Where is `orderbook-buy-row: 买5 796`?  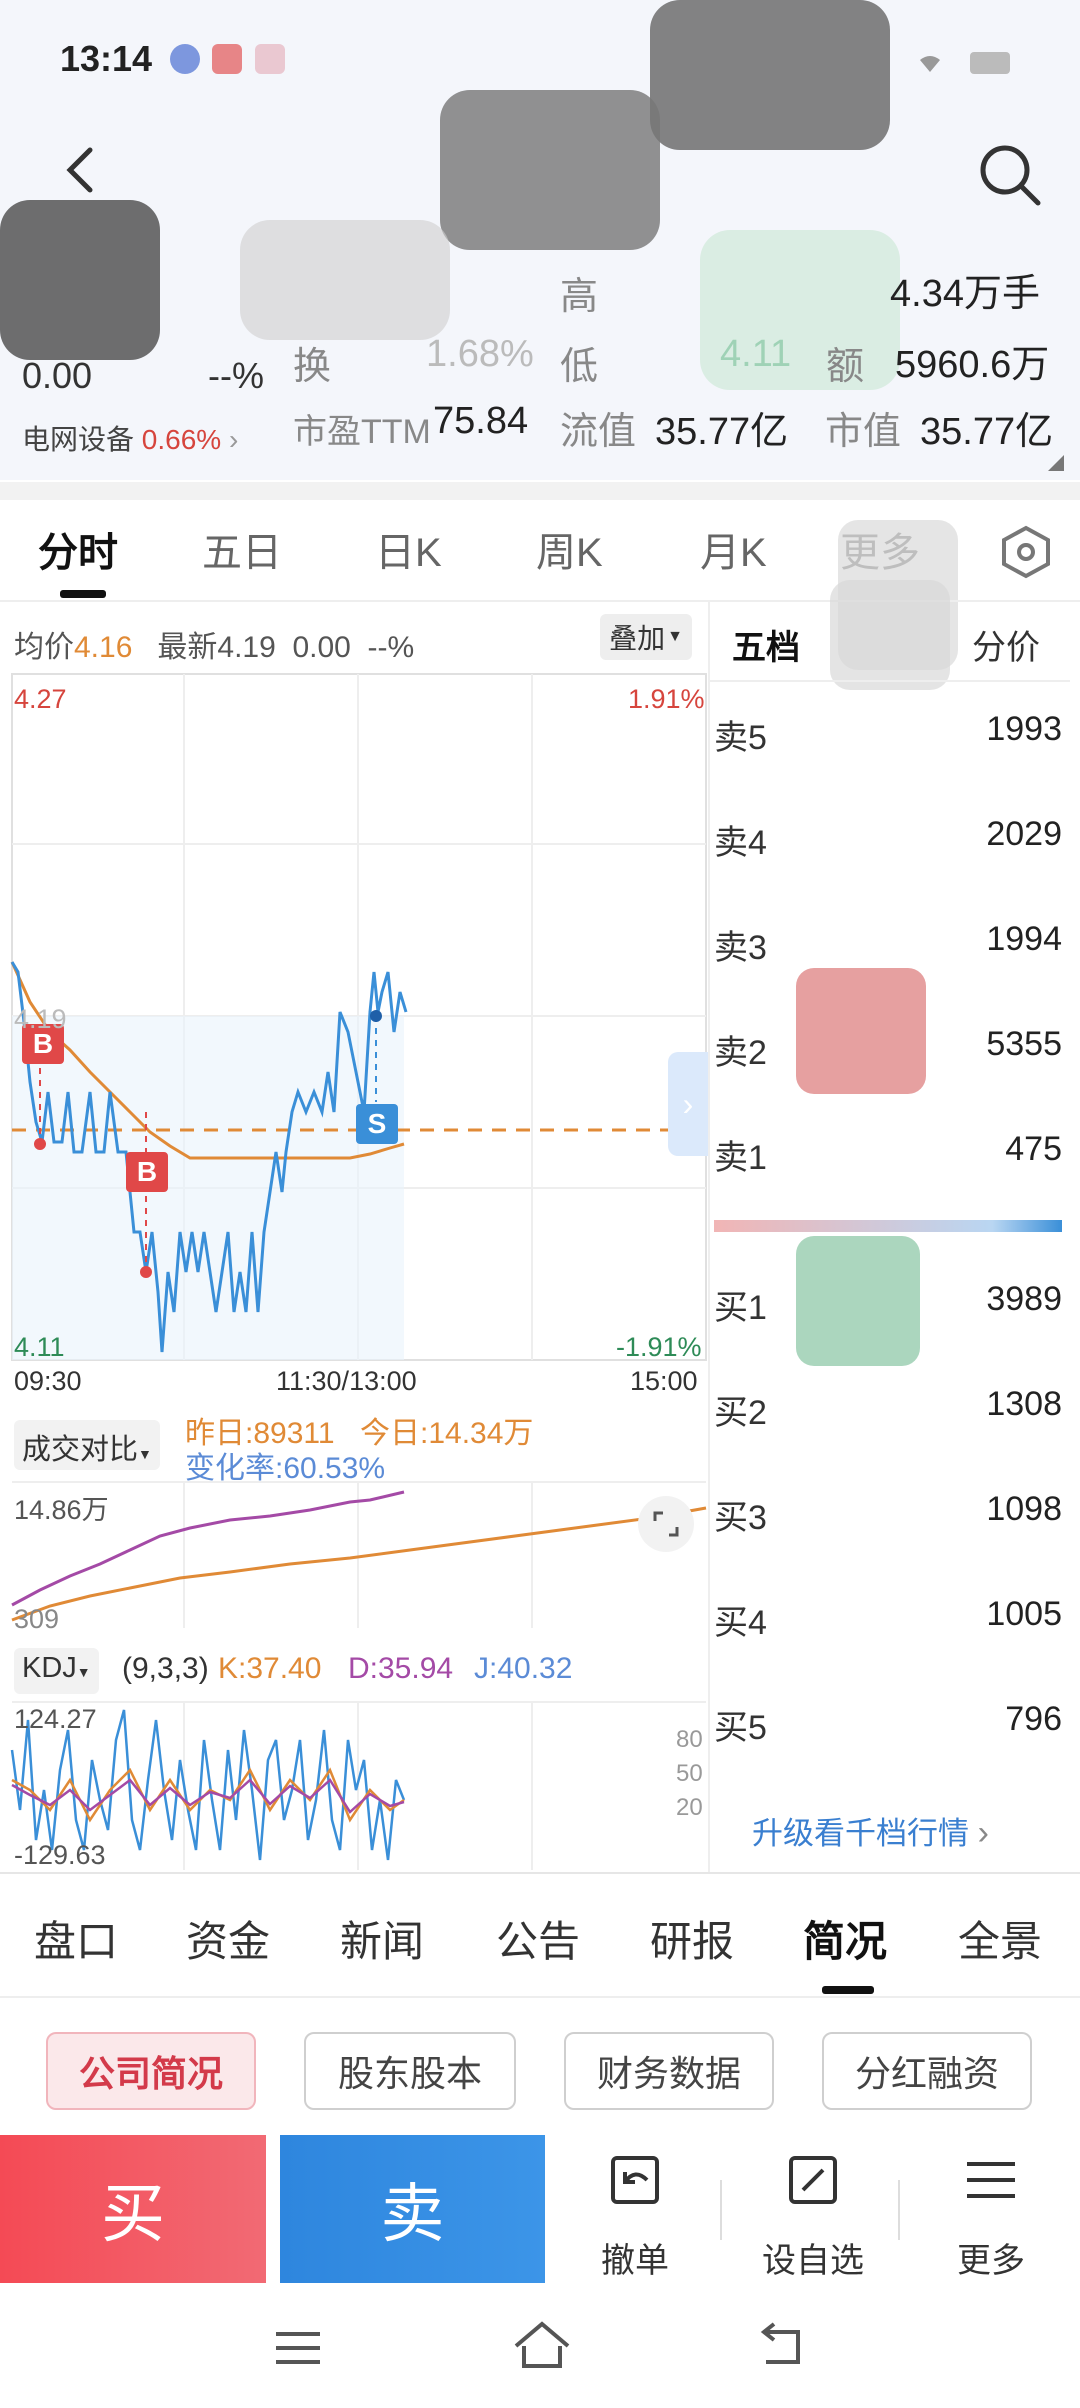
orderbook-buy-row: 买5 796 is located at coordinates (888, 1720).